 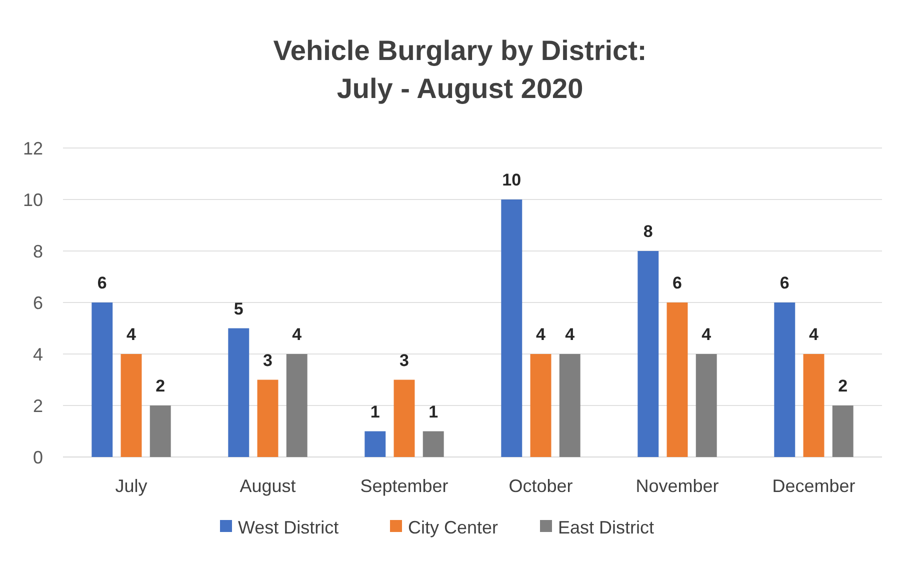 I want to click on x-tick-label: November, so click(x=677, y=486).